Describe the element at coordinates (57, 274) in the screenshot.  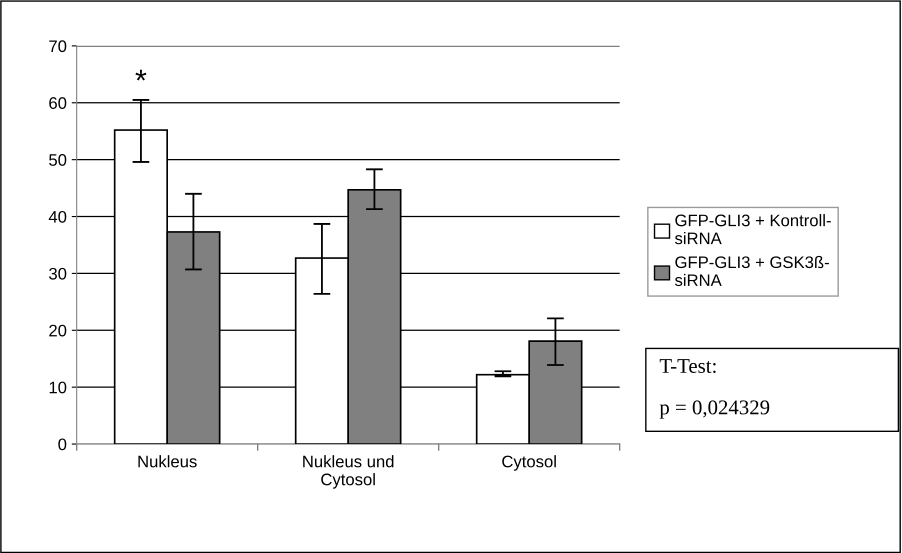
I see `y-tick-label: 30` at that location.